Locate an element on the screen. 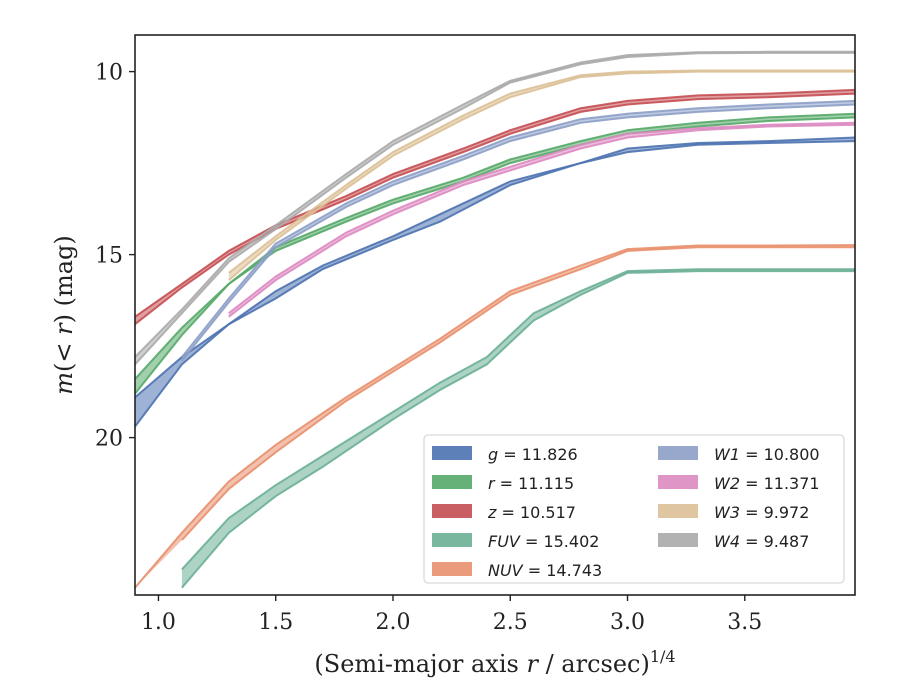 Image resolution: width=900 pixels, height=700 pixels. x-tick-label: 1.5 is located at coordinates (275, 622).